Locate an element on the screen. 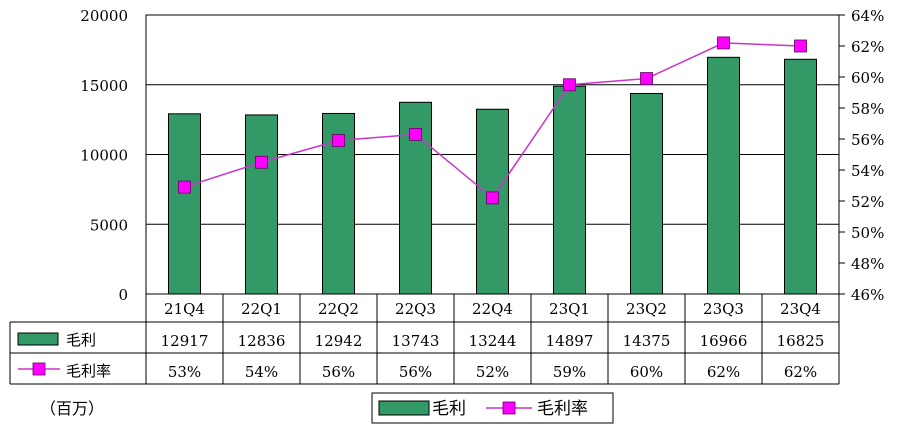 The height and width of the screenshot is (437, 901). margin-rate-marker-23Q3 is located at coordinates (723, 43).